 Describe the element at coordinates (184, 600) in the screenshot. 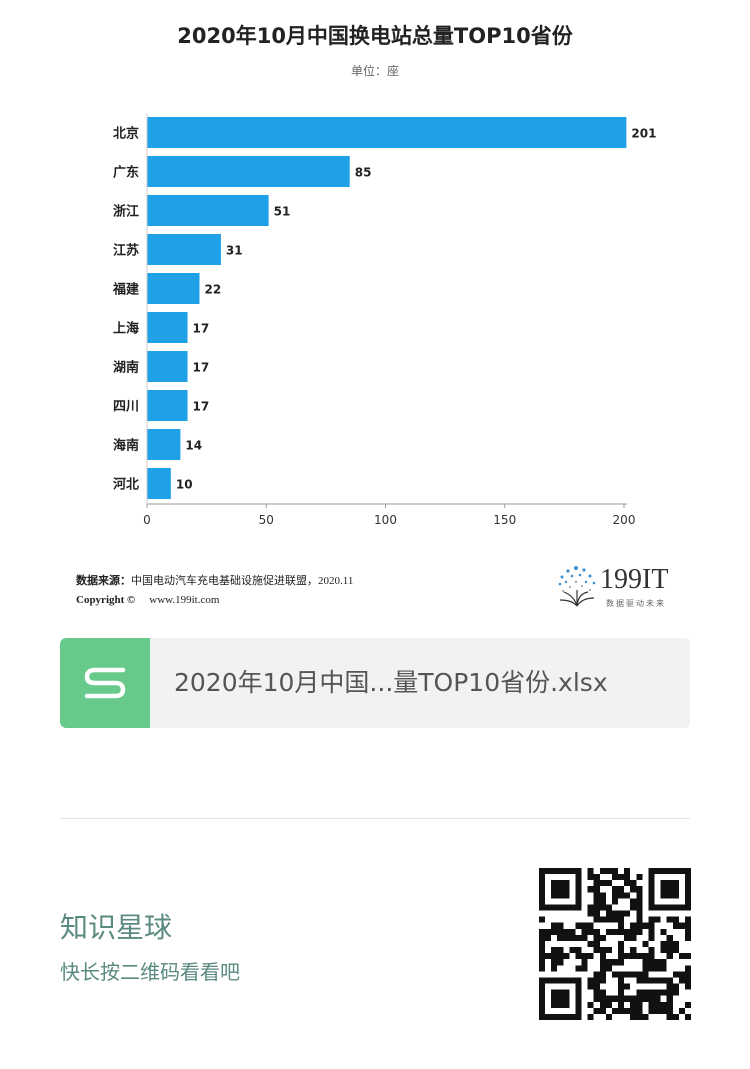

I see `copyright-url: www.199it.com` at that location.